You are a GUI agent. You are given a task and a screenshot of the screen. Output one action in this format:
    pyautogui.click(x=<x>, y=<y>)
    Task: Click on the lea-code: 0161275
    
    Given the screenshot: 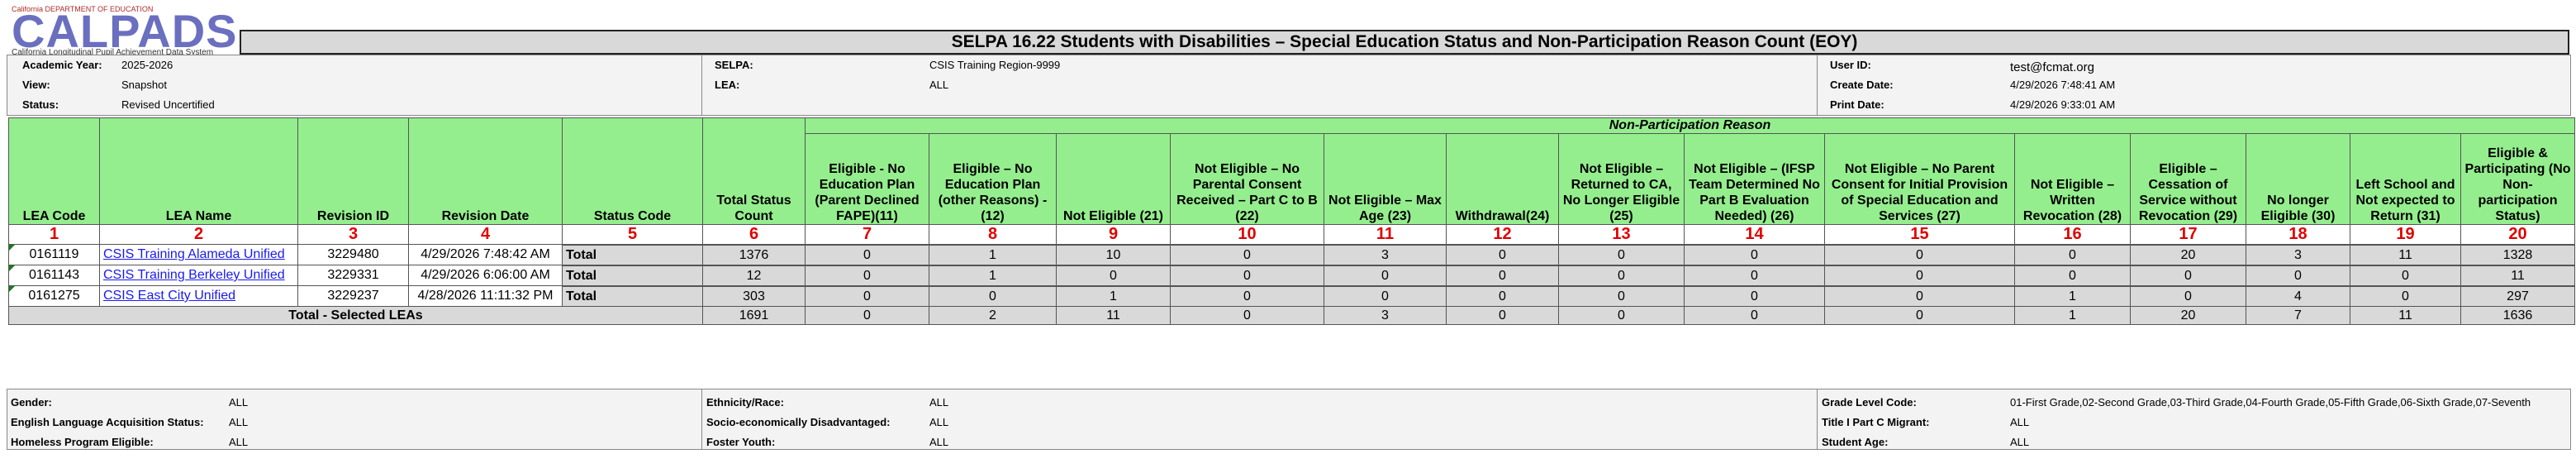 What is the action you would take?
    pyautogui.click(x=54, y=296)
    